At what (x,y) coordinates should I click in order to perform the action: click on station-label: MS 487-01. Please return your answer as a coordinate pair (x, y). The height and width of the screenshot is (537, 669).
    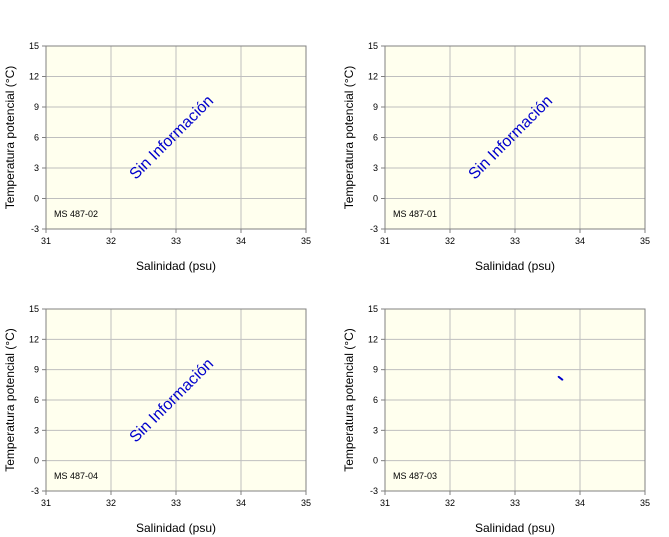
    Looking at the image, I should click on (415, 214).